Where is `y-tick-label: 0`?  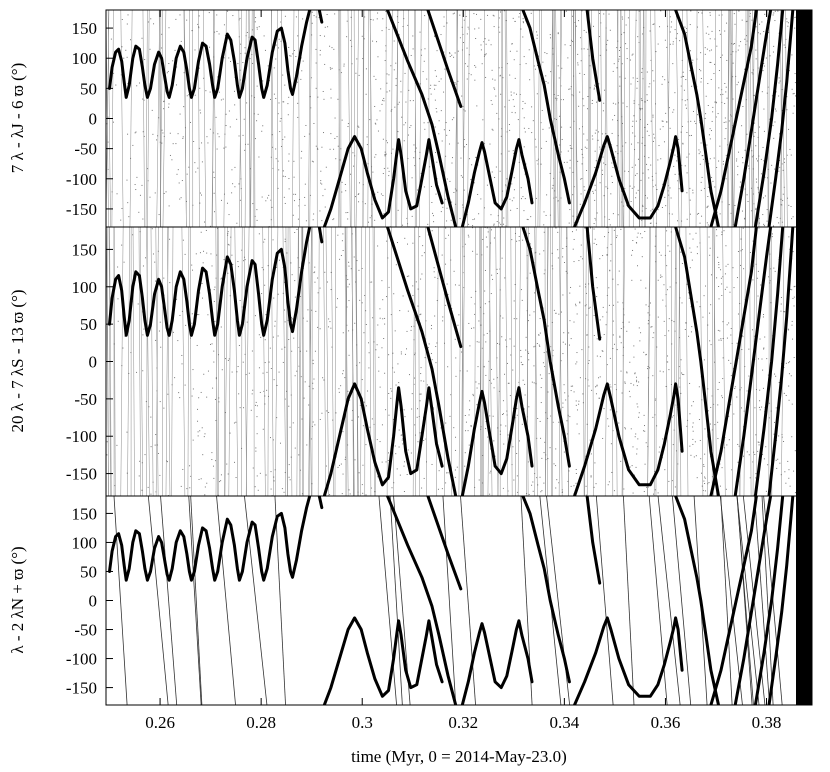 y-tick-label: 0 is located at coordinates (93, 362).